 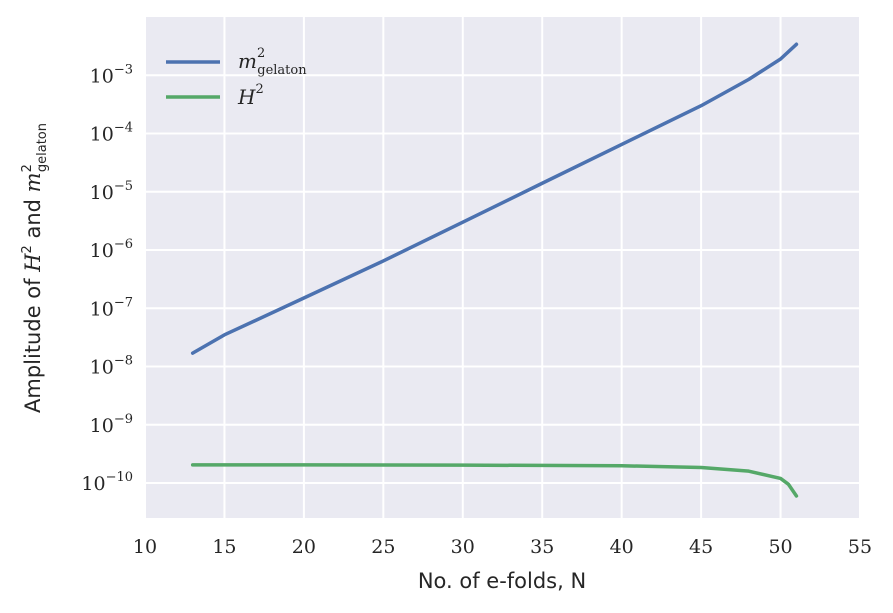 What do you see at coordinates (145, 547) in the screenshot?
I see `x-tick-label: 10` at bounding box center [145, 547].